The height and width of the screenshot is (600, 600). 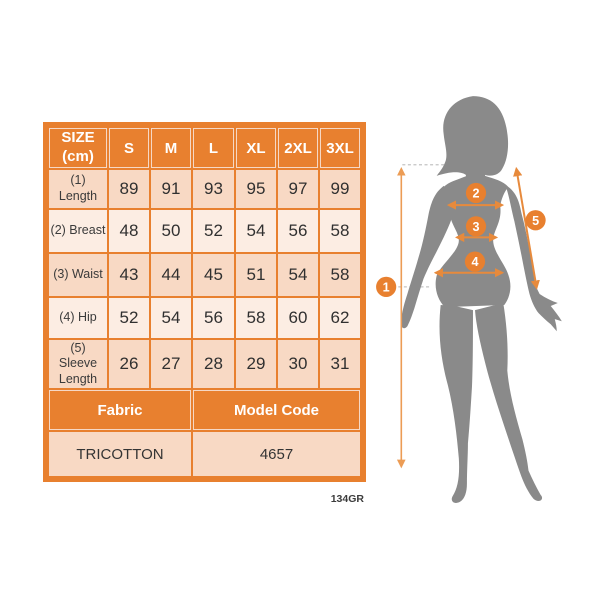 What do you see at coordinates (78, 364) in the screenshot?
I see `measurement-label: (5) Sleeve Length` at bounding box center [78, 364].